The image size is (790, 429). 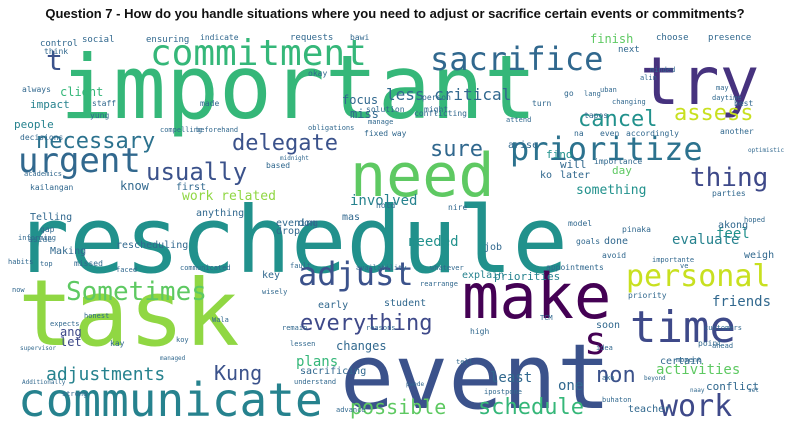 I want to click on word-understand: understand, so click(x=315, y=382).